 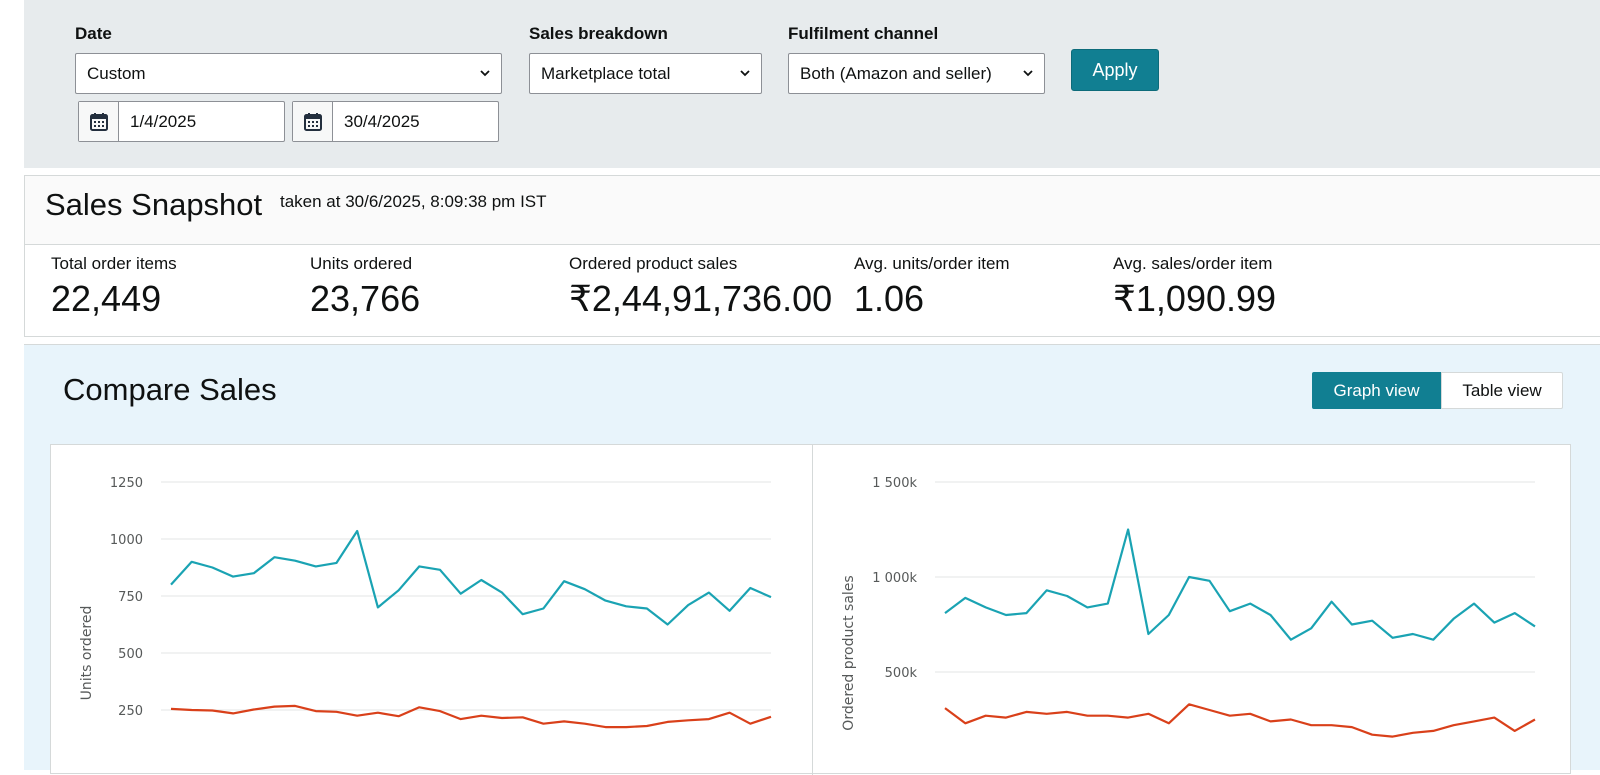 I want to click on metric-label: Units ordered, so click(x=361, y=263).